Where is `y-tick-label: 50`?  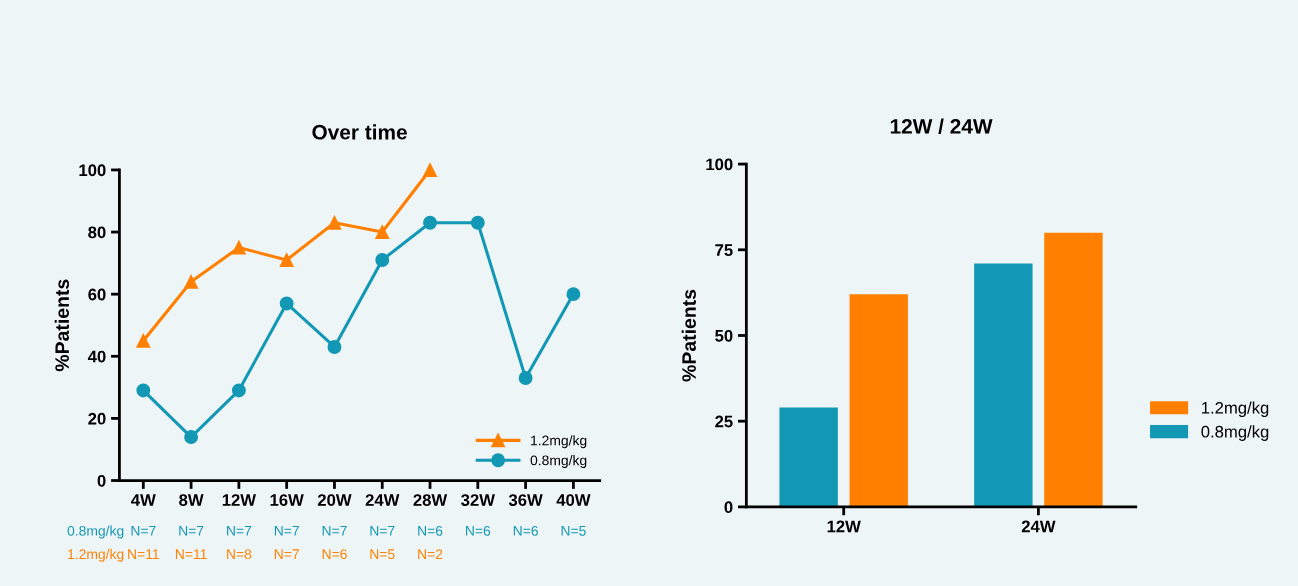 y-tick-label: 50 is located at coordinates (724, 335).